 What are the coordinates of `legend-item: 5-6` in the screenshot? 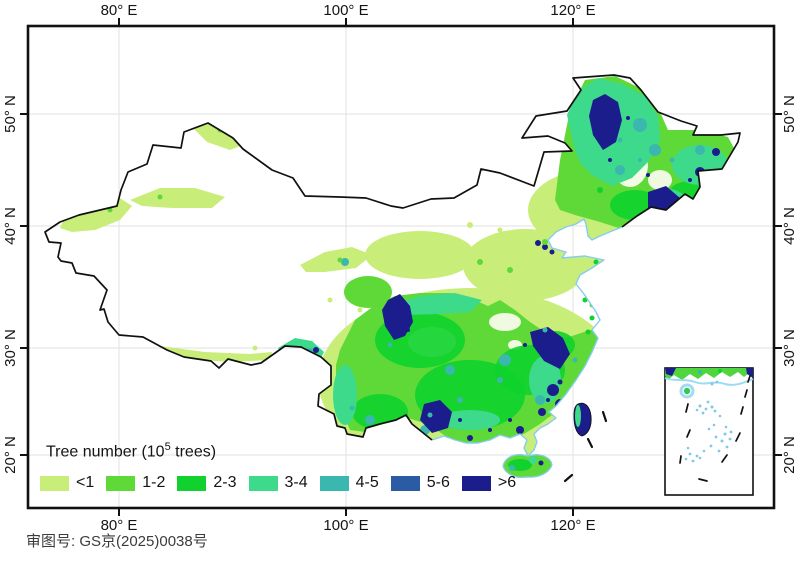 It's located at (420, 483).